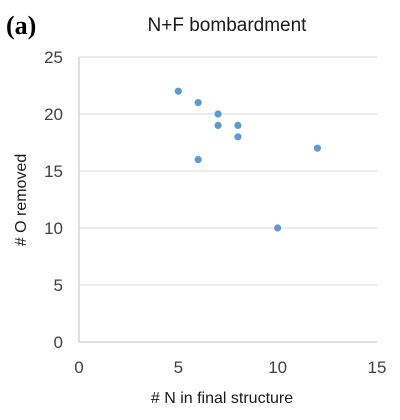 This screenshot has height=420, width=400. I want to click on y-axis-label: # O removed, so click(21, 200).